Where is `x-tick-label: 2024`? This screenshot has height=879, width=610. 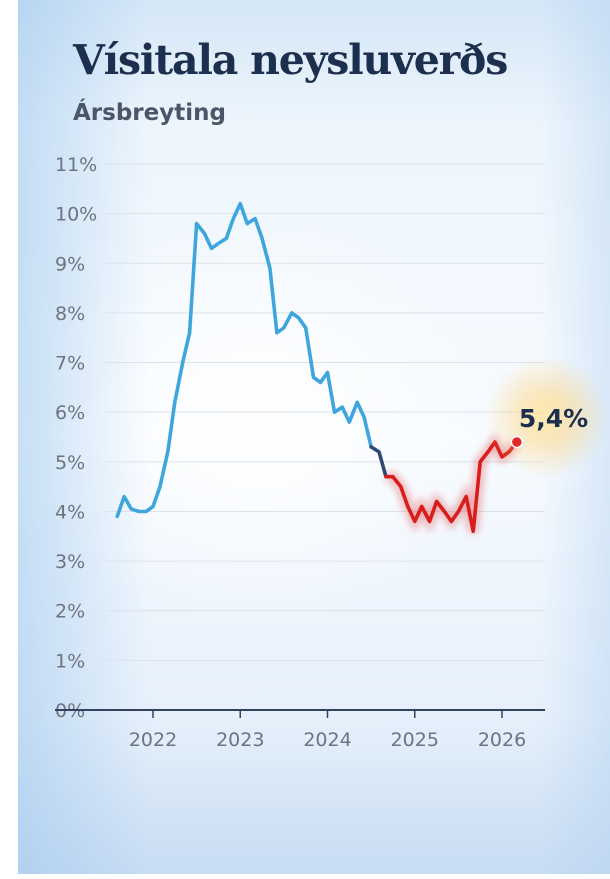
x-tick-label: 2024 is located at coordinates (327, 740).